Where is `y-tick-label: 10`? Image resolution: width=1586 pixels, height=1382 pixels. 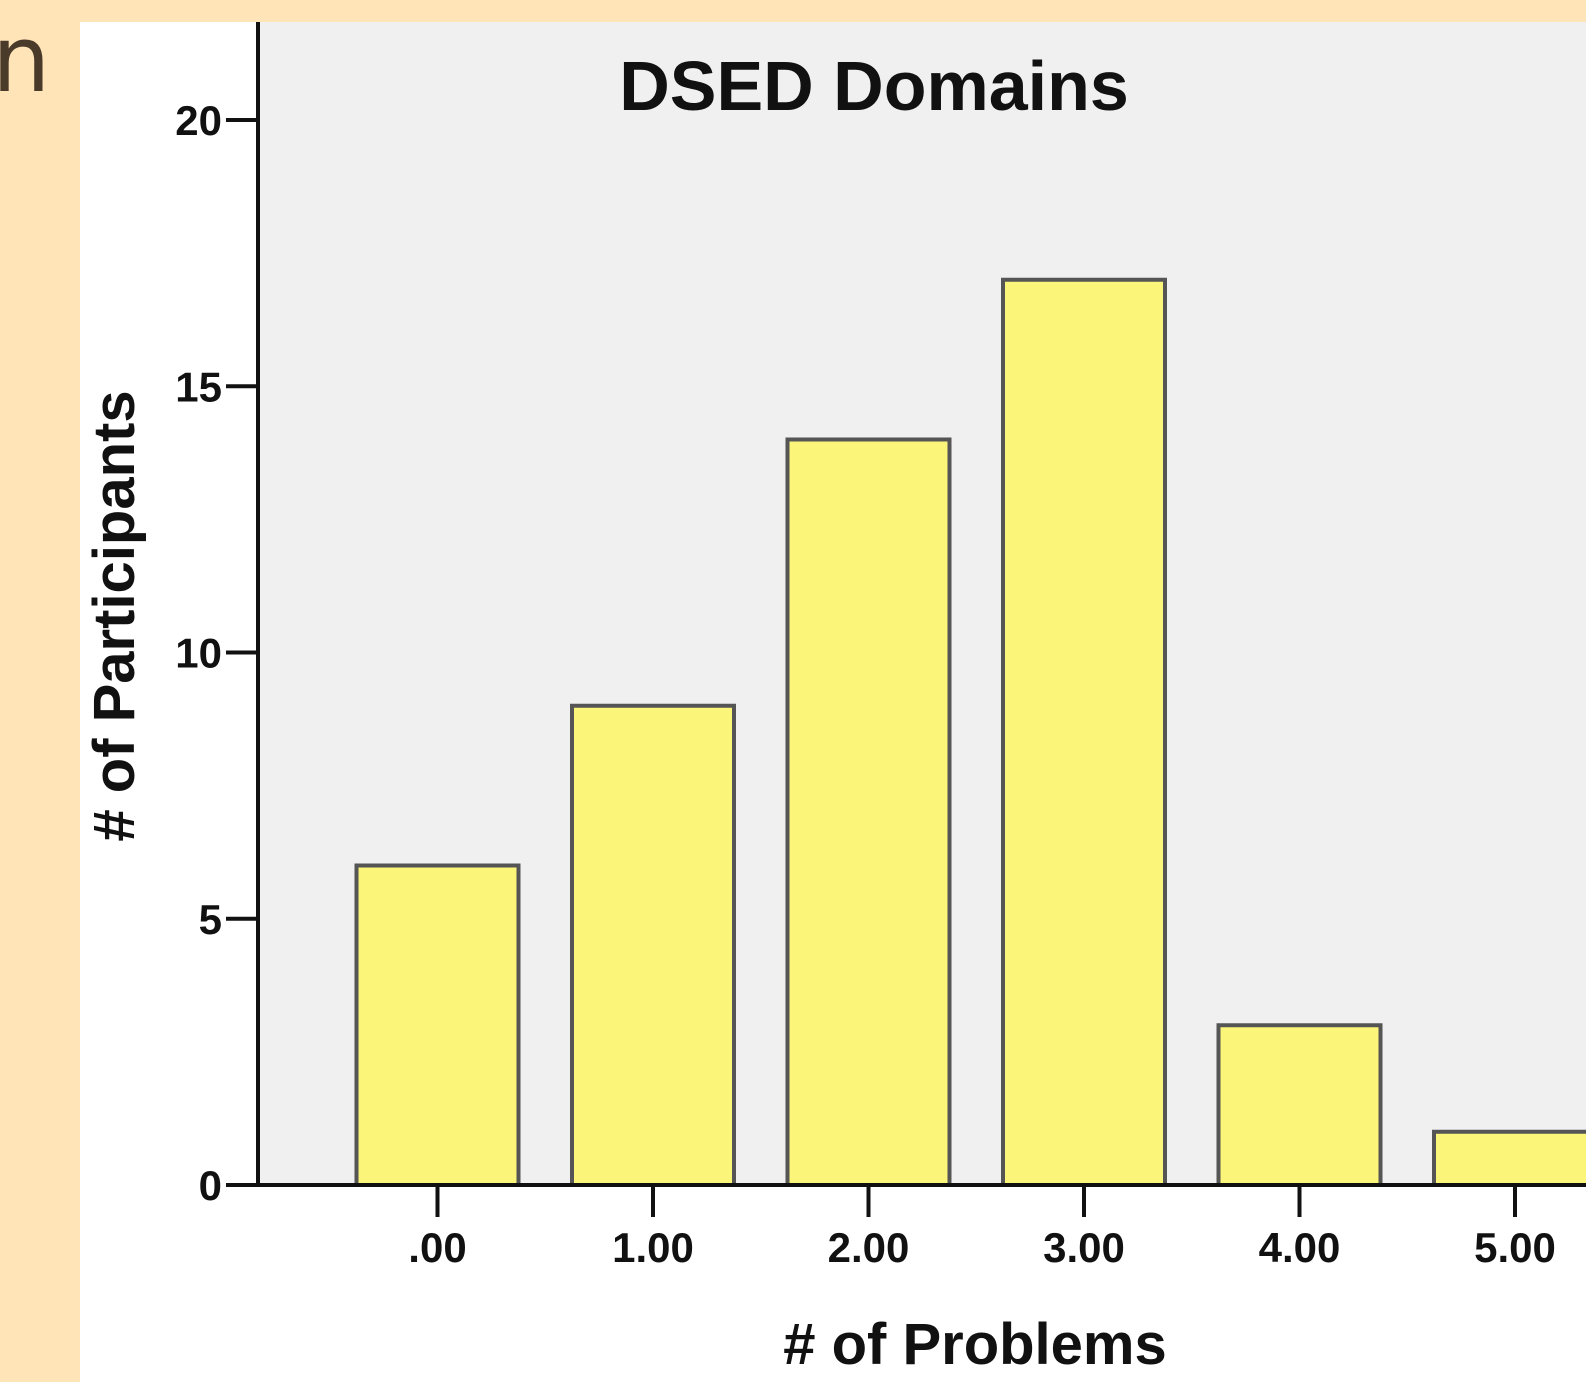
y-tick-label: 10 is located at coordinates (198, 653).